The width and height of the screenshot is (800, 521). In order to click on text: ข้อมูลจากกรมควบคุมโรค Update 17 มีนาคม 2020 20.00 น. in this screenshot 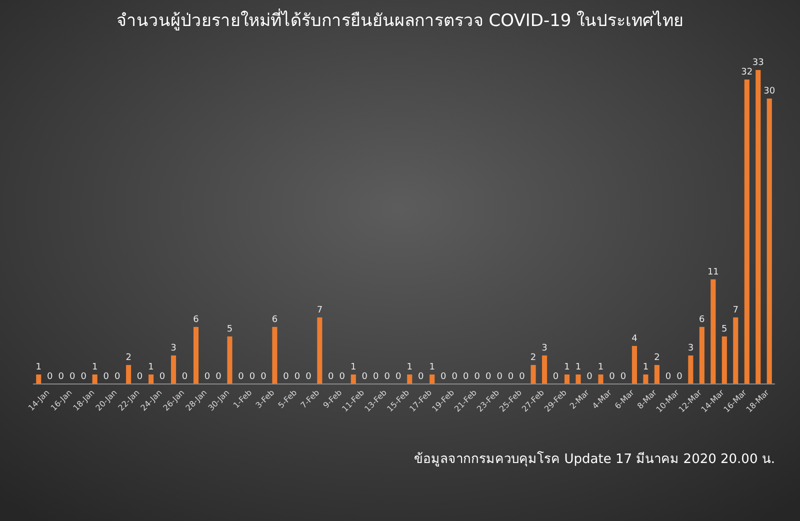, I will do `click(594, 459)`.